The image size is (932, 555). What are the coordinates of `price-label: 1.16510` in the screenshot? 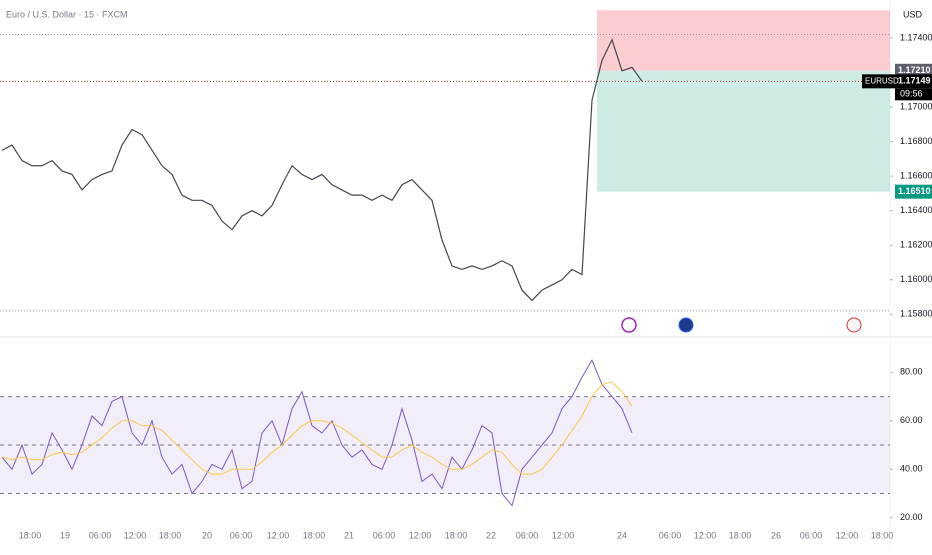 It's located at (914, 191).